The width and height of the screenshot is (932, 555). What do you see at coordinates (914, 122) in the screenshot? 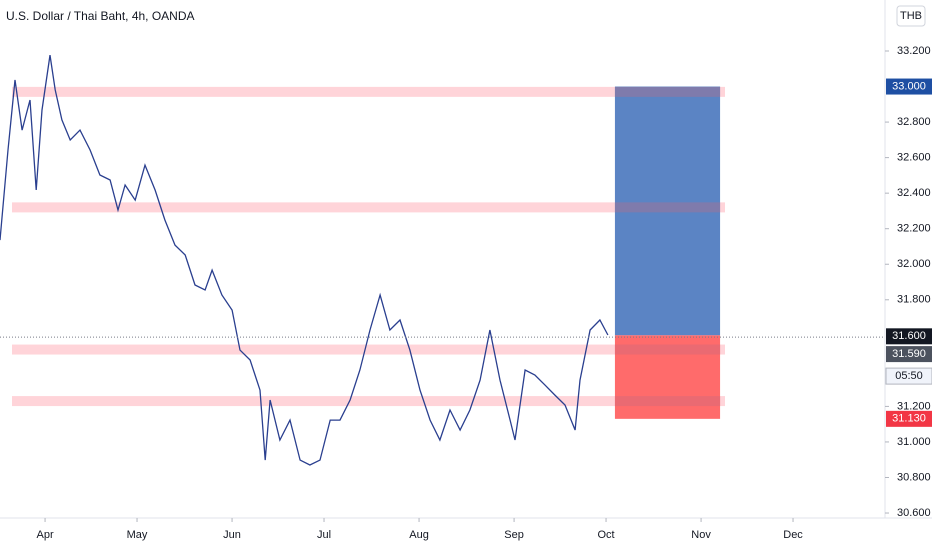
I see `y-tick-label: 32.800` at bounding box center [914, 122].